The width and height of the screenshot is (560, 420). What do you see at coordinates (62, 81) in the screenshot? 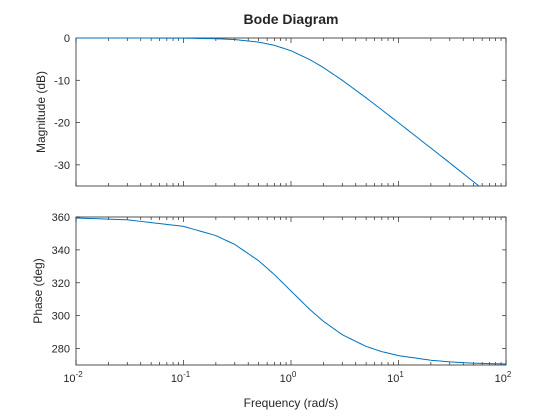
I see `y-tick-label: -10` at bounding box center [62, 81].